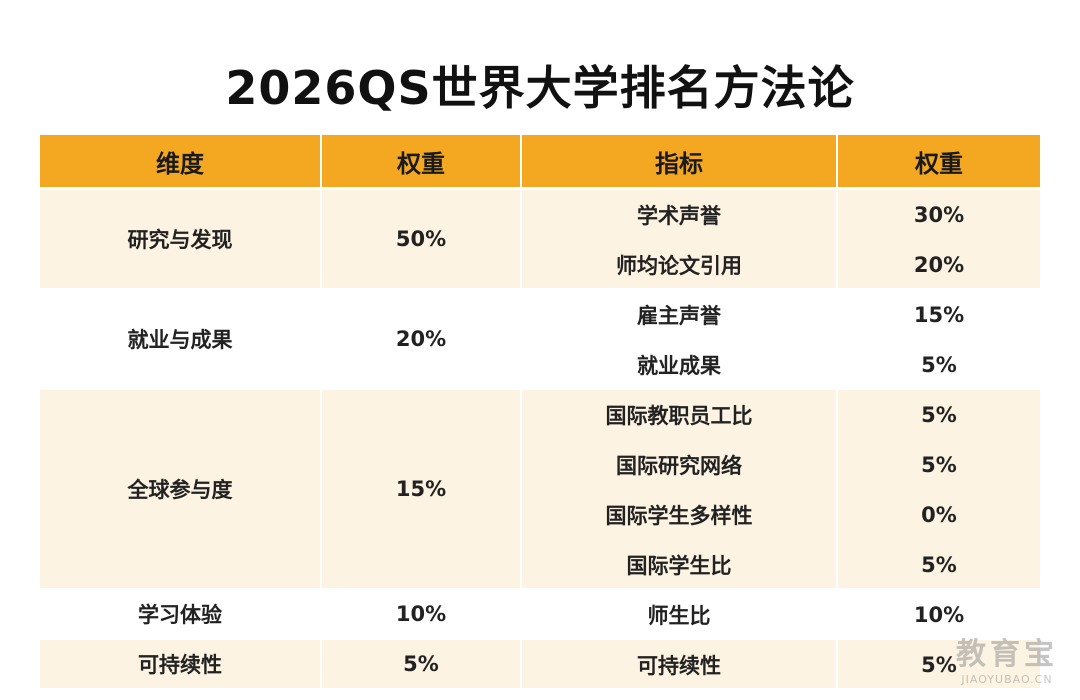 The image size is (1080, 700). I want to click on dimension-weight: 5%, so click(421, 664).